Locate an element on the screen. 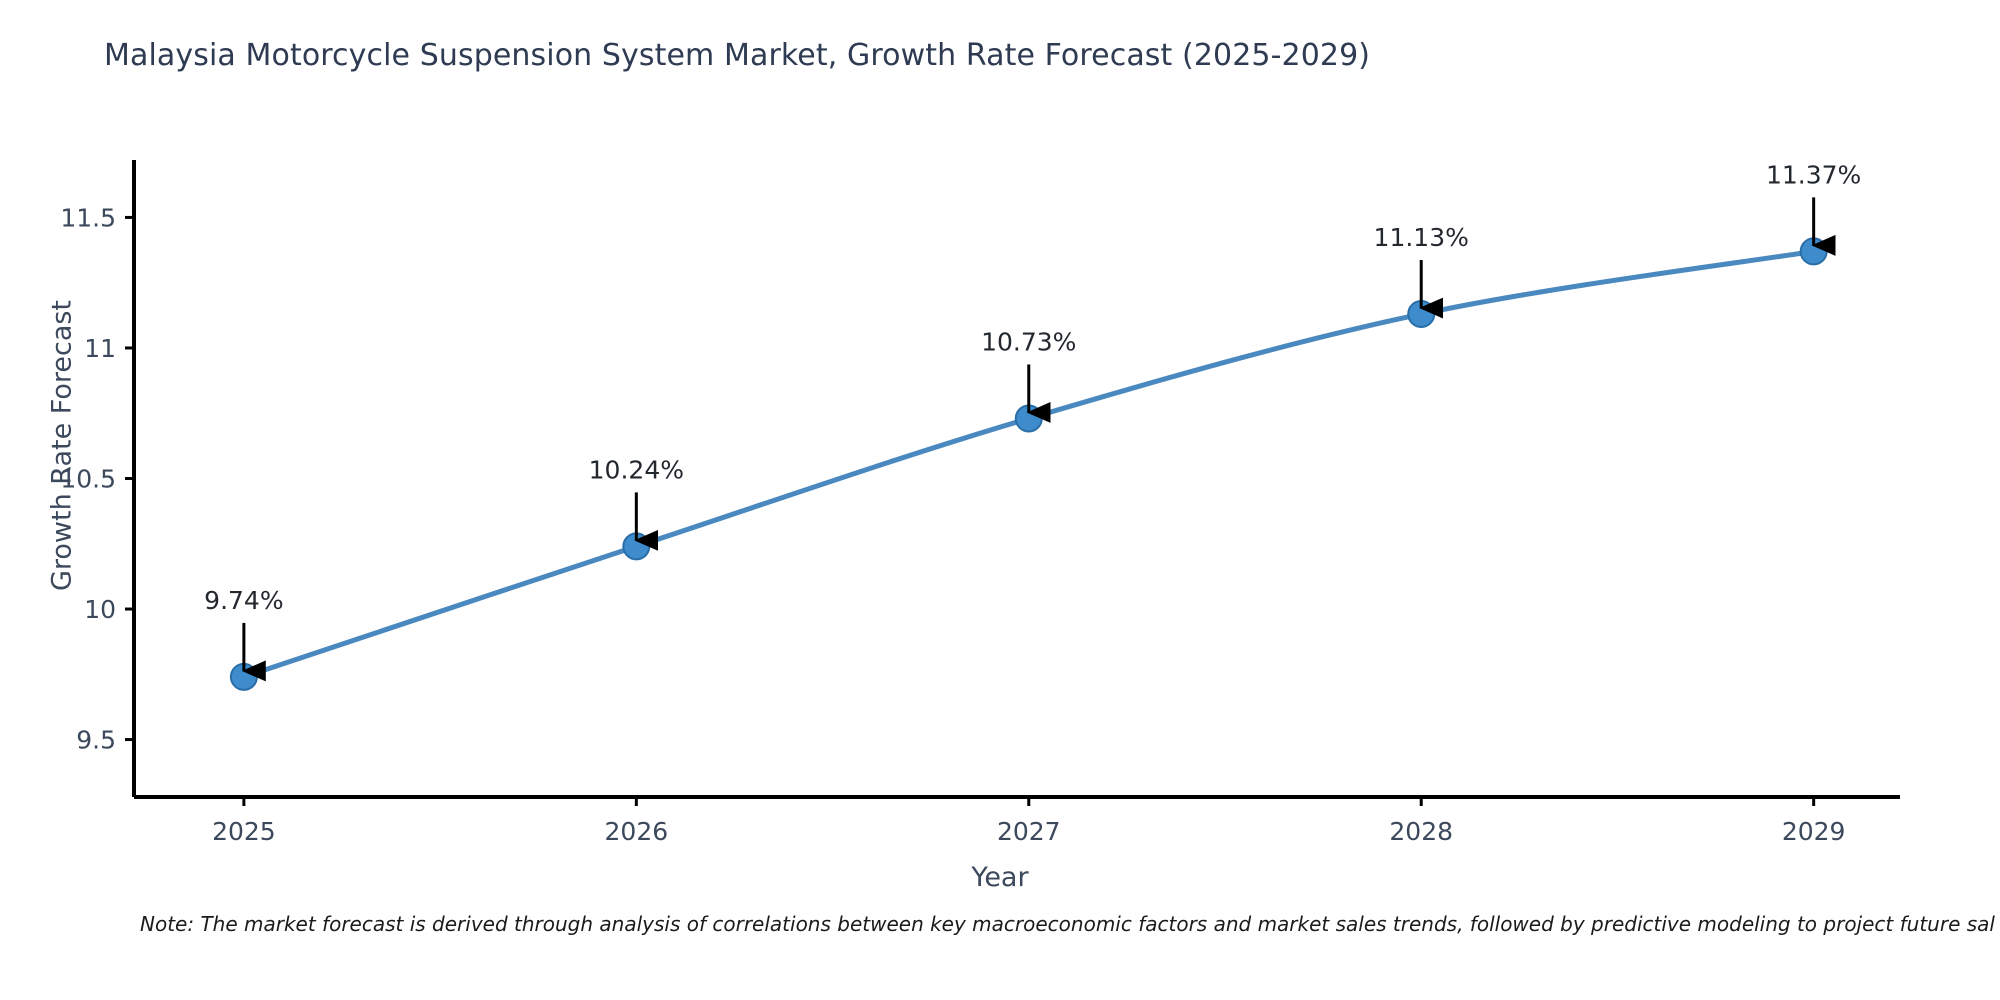 The width and height of the screenshot is (2000, 1000). y-tick-label: 10 is located at coordinates (100, 609).